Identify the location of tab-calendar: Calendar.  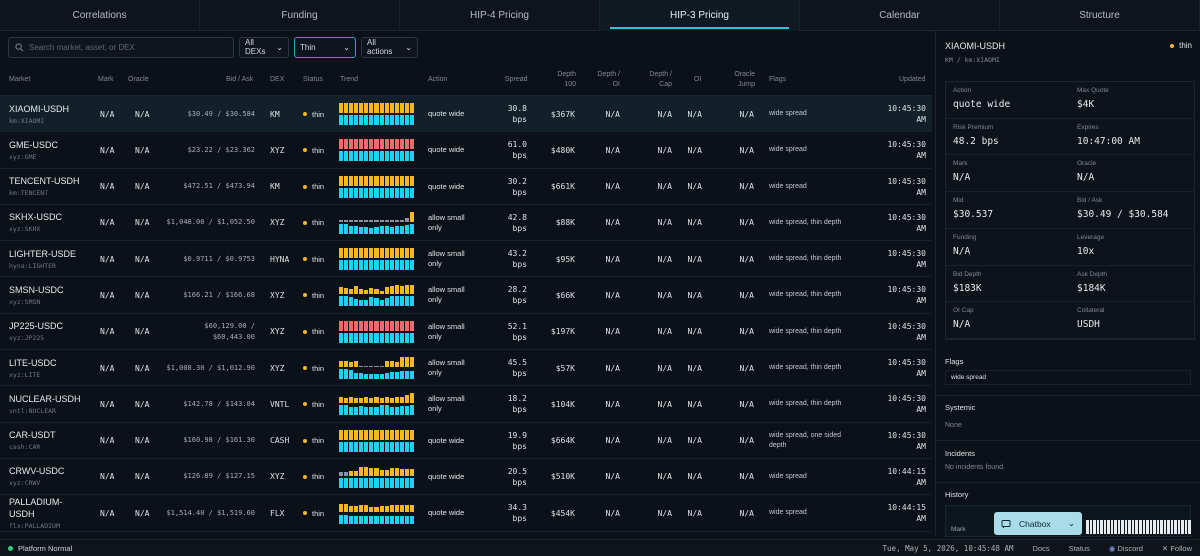
(900, 15).